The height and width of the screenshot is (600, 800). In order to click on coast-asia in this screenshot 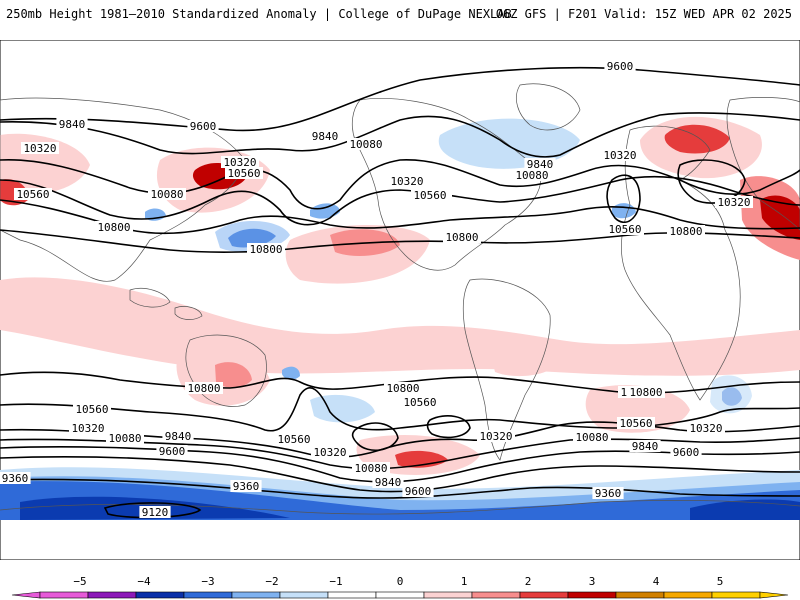, I will do `click(123, 189)`.